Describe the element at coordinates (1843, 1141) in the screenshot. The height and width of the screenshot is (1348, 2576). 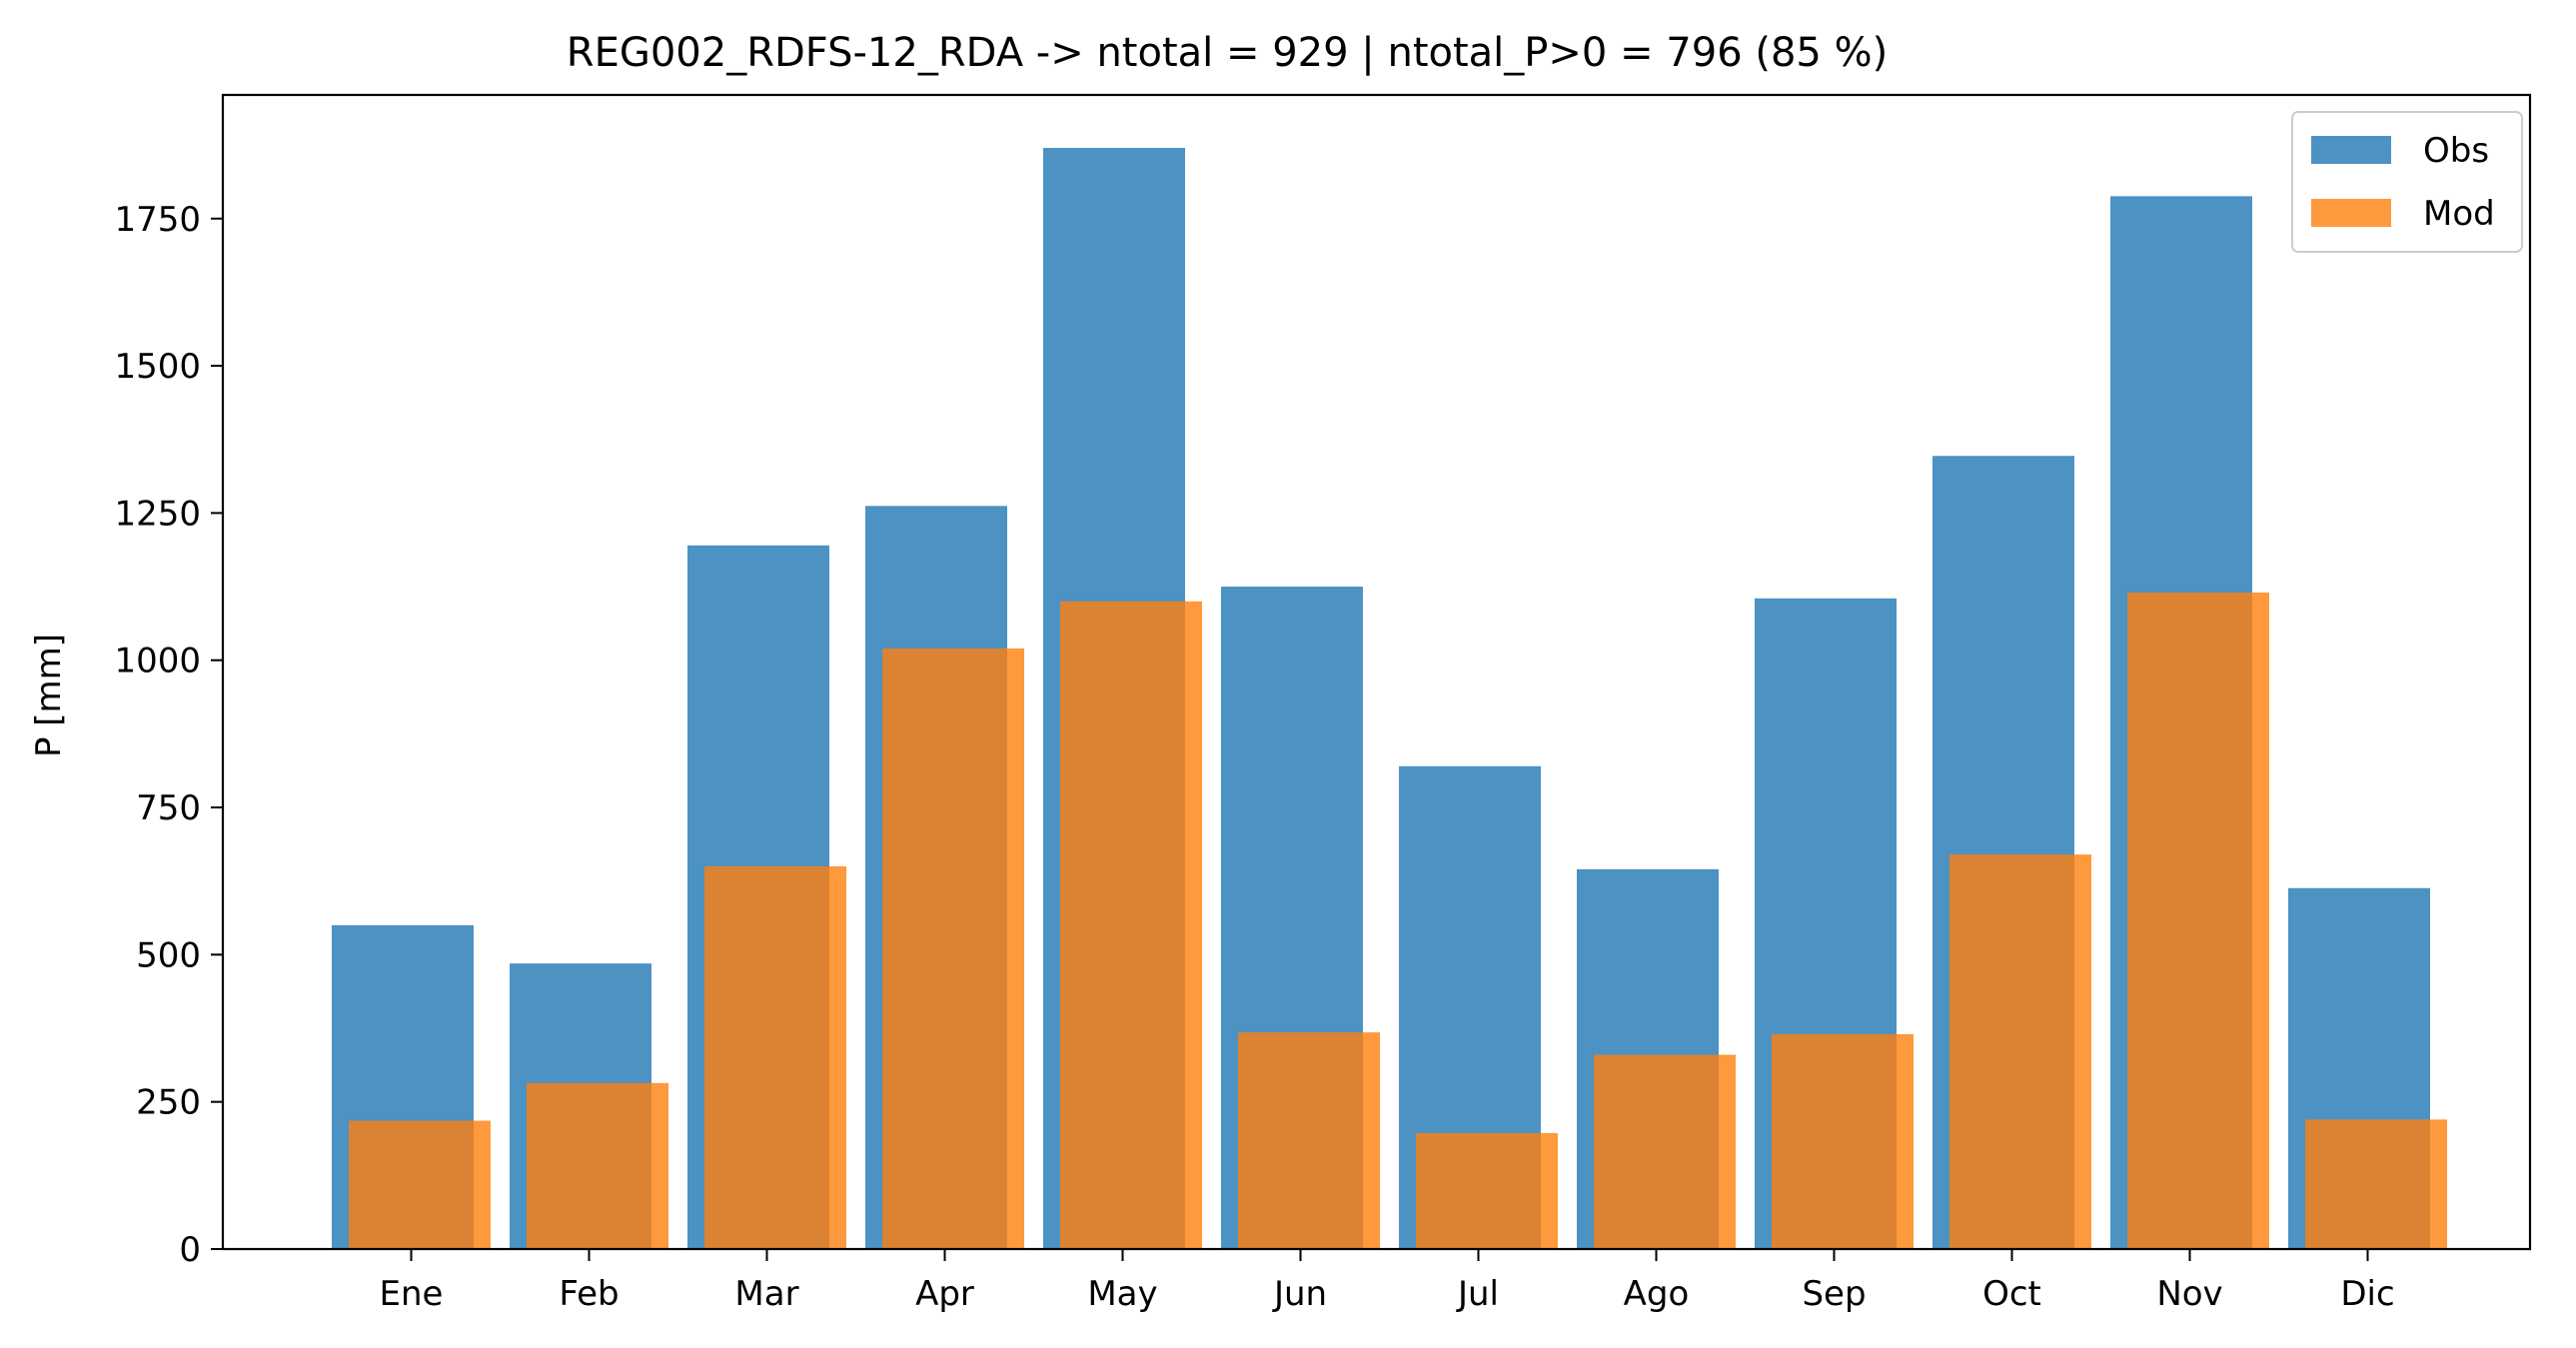
I see `bar-mod-sep` at that location.